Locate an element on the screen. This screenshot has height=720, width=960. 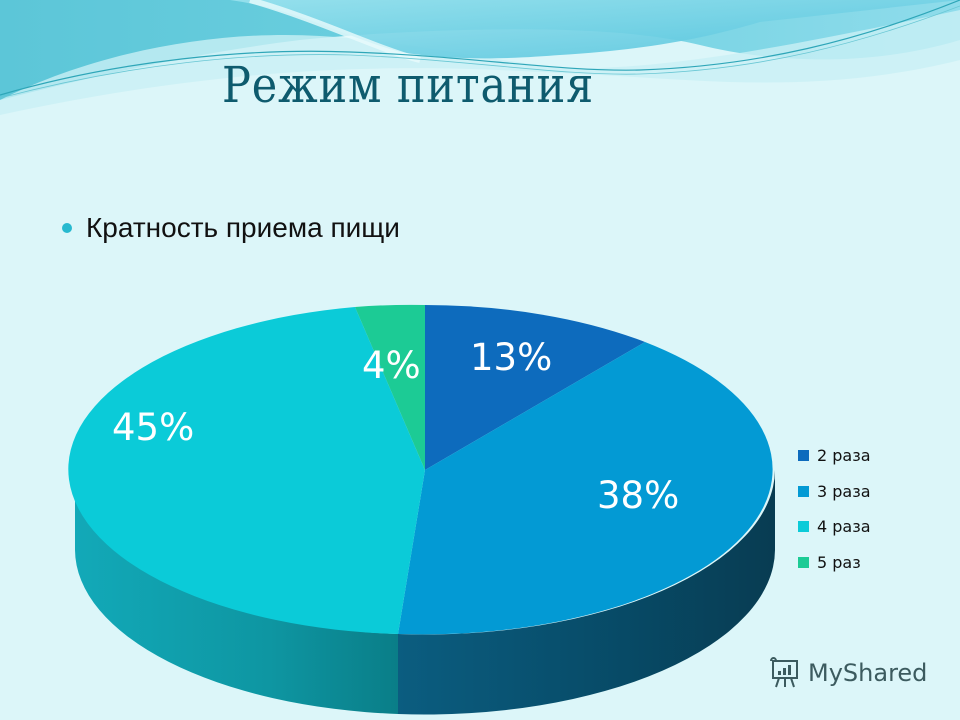
bullet-dot-icon is located at coordinates (67, 228).